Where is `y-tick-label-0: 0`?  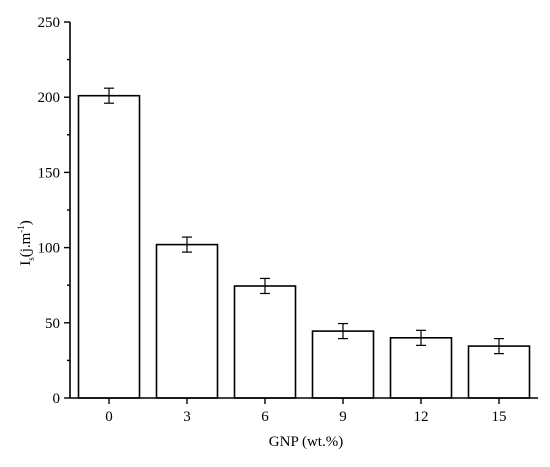 y-tick-label-0: 0 is located at coordinates (57, 399).